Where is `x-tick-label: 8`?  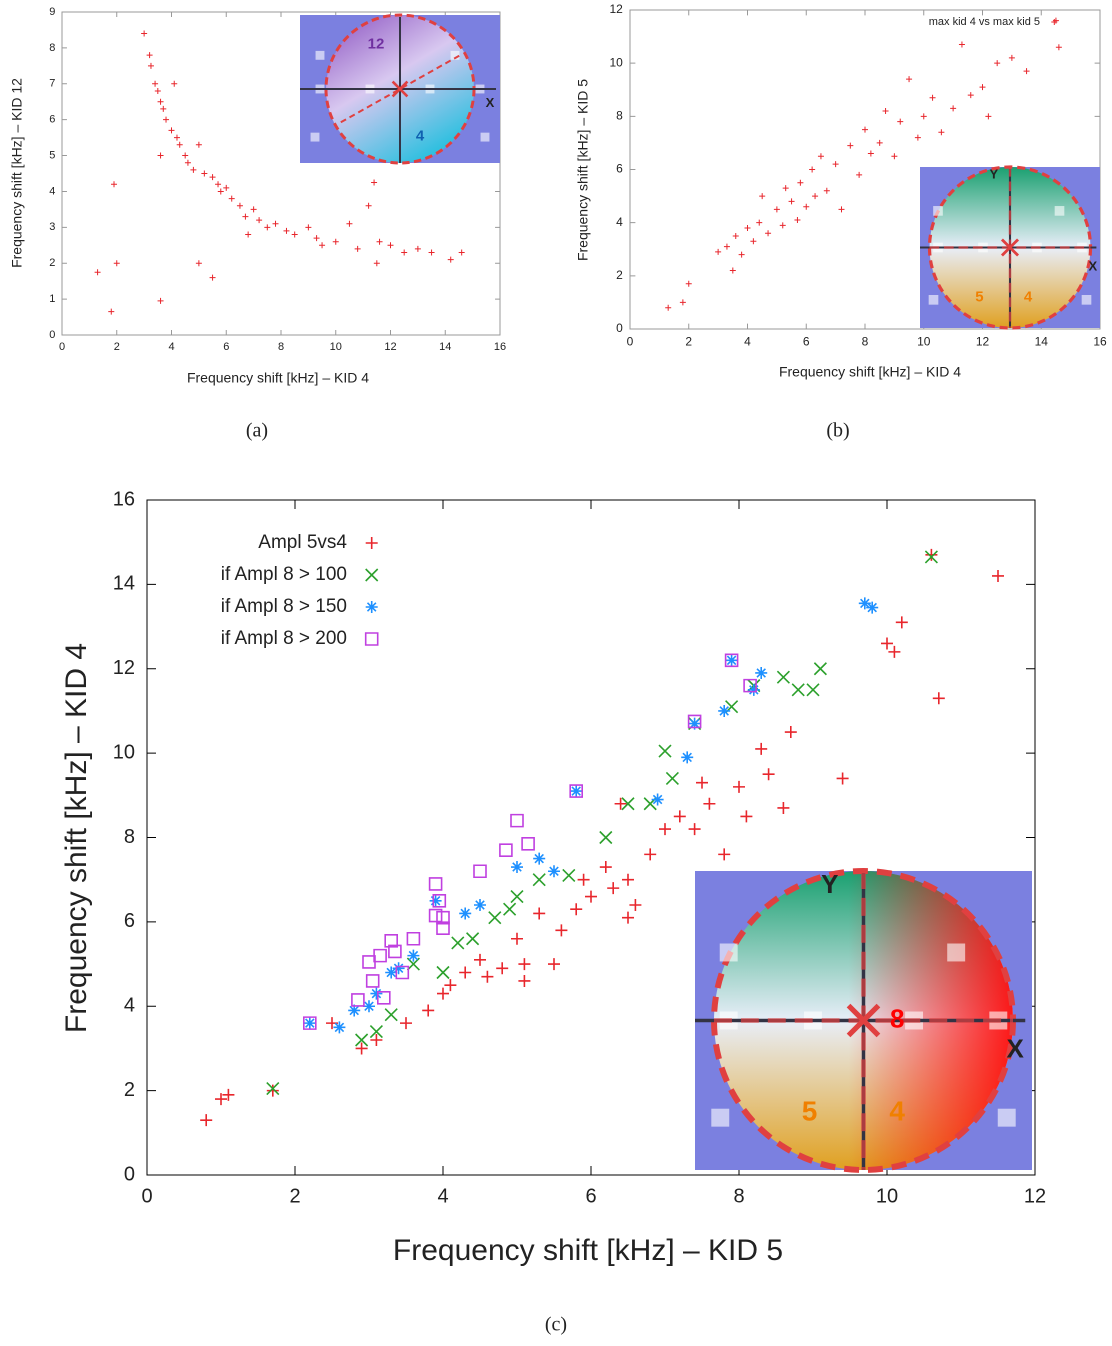 x-tick-label: 8 is located at coordinates (281, 347).